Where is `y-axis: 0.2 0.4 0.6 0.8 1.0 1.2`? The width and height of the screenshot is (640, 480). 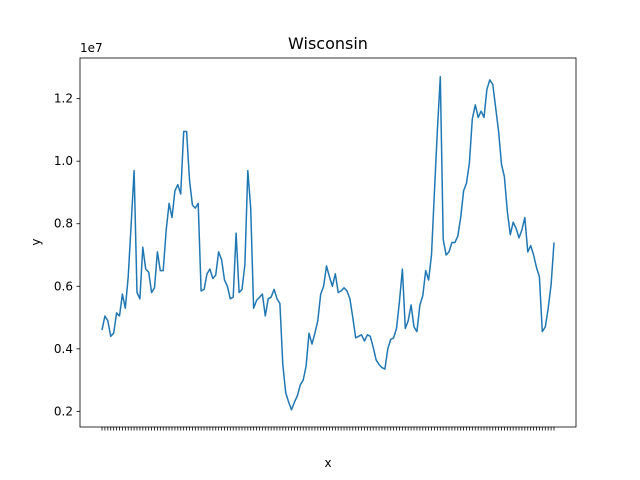
y-axis: 0.2 0.4 0.6 0.8 1.0 1.2 is located at coordinates (67, 255).